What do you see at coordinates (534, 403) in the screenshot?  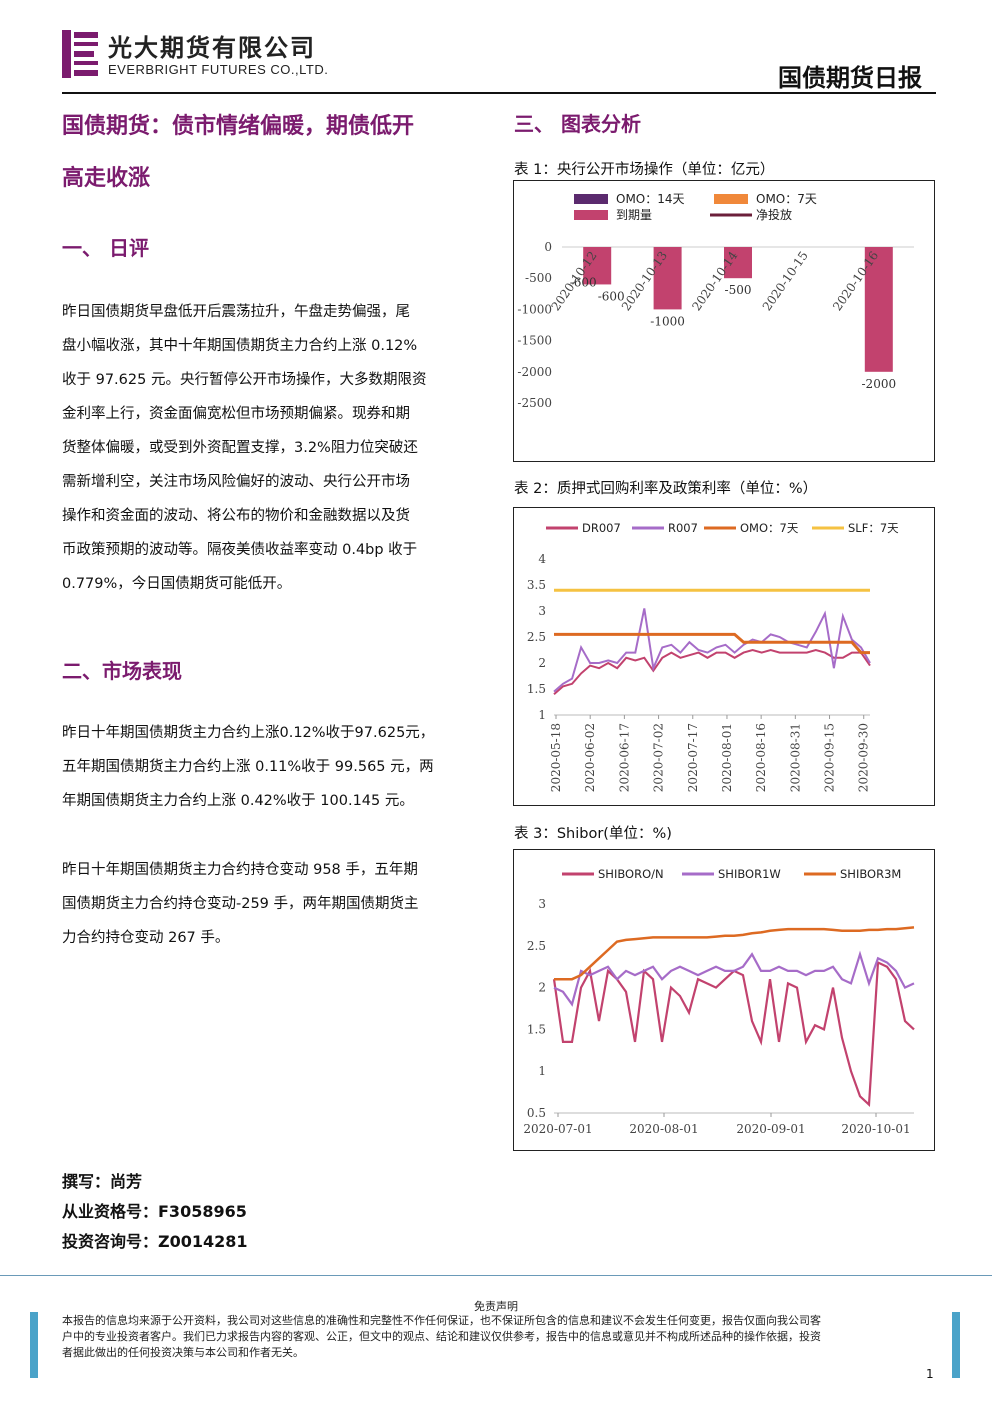 I see `y-tick-label: -2500` at bounding box center [534, 403].